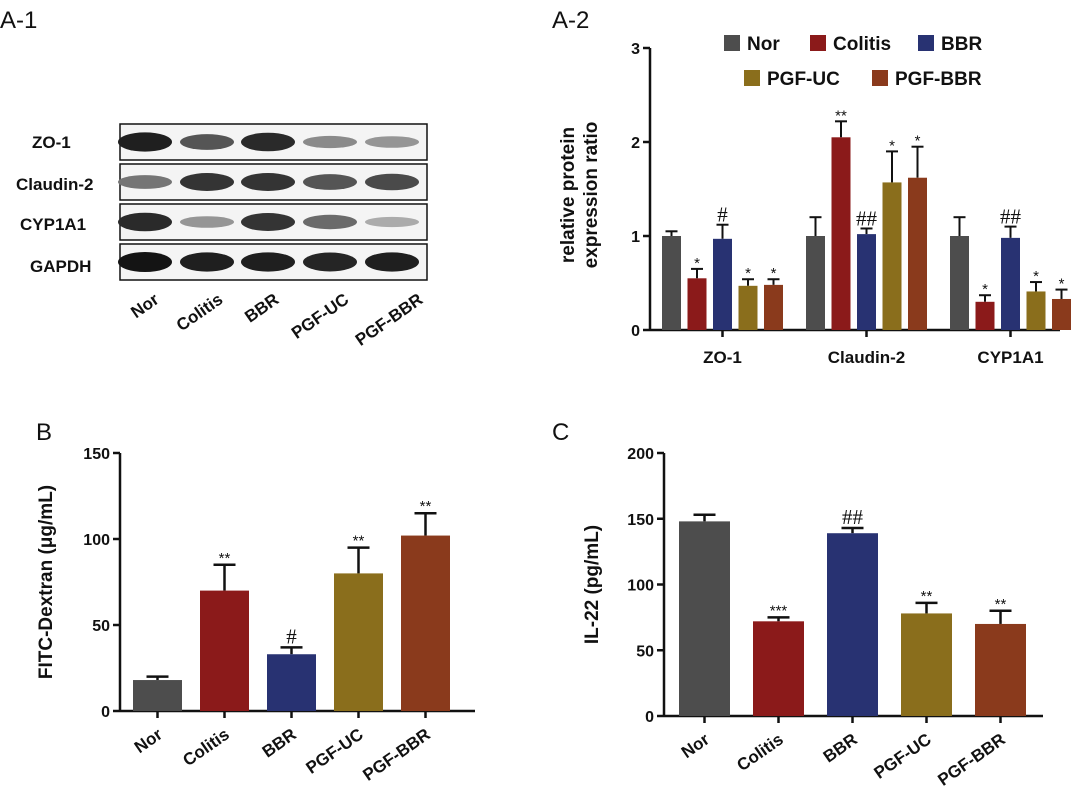 The width and height of the screenshot is (1080, 806). Describe the element at coordinates (392, 142) in the screenshot. I see `blot-band-zo-1-pgf-bbr` at that location.